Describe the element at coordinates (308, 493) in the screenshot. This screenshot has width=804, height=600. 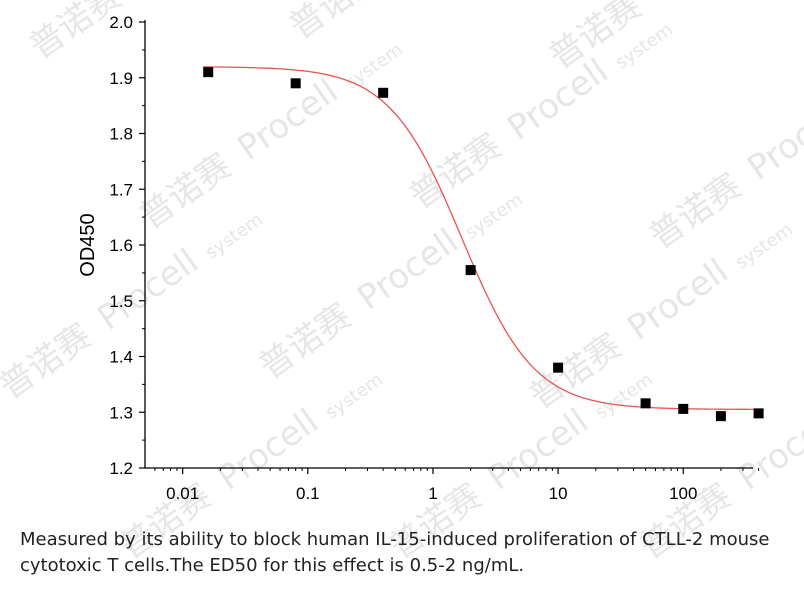
I see `x-tick-label: 0.1` at that location.